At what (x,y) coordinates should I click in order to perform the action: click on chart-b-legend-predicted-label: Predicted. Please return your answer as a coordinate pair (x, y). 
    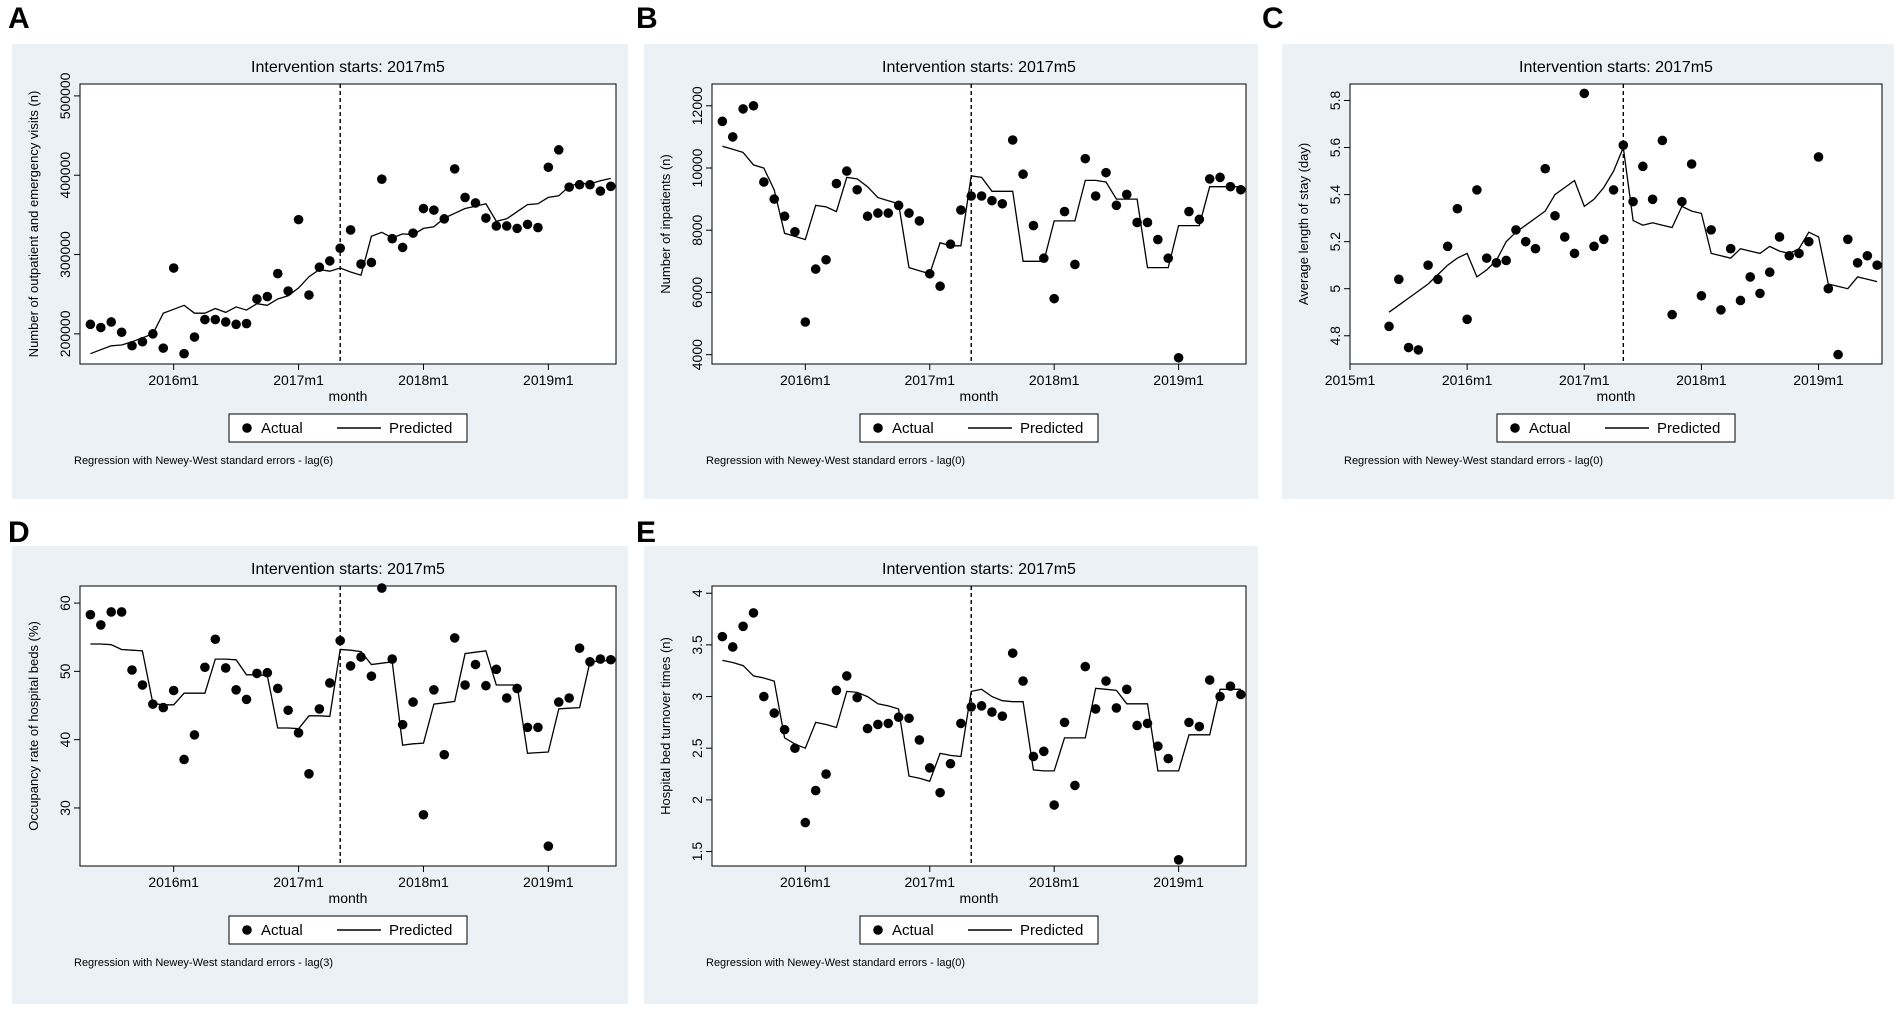
    Looking at the image, I should click on (1051, 428).